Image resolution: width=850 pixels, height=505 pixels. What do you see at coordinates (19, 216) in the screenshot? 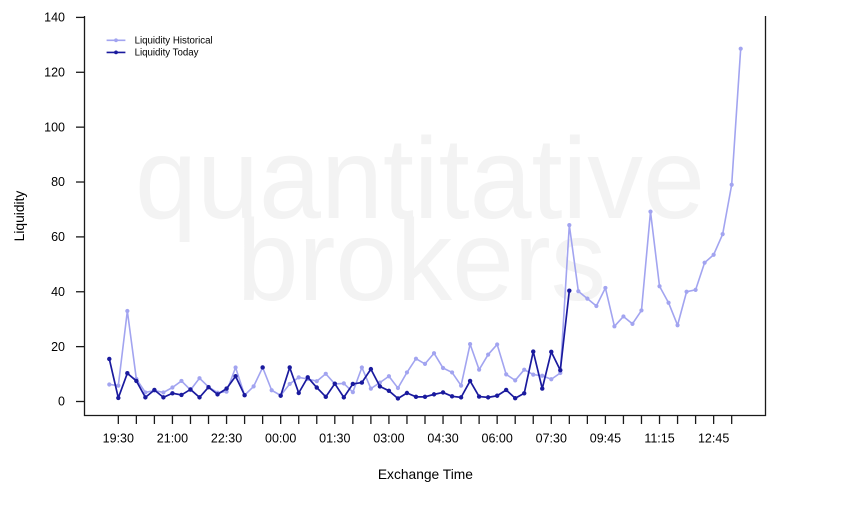
I see `svg-text: Liquidity` at bounding box center [19, 216].